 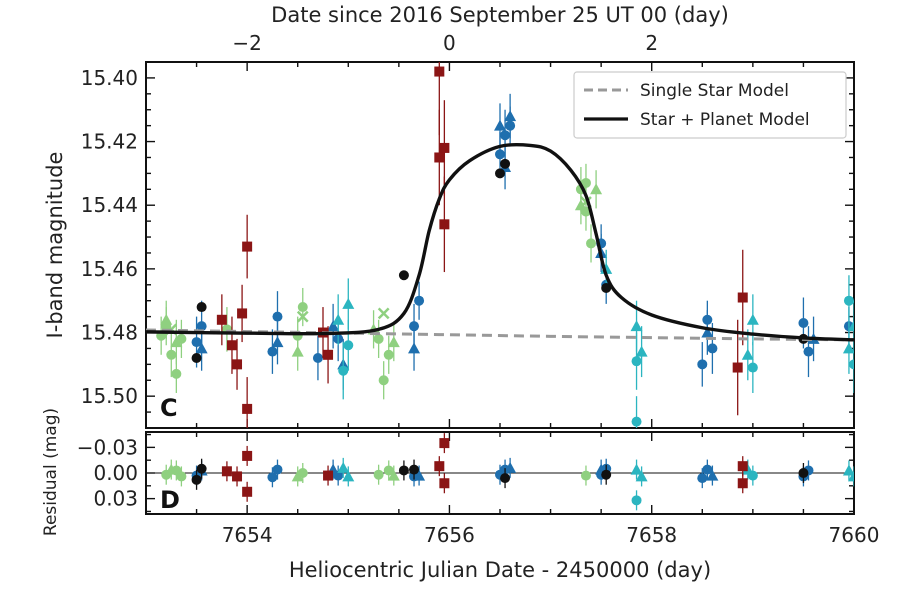 I want to click on bottom-x-tick-label: 7654, so click(x=247, y=535).